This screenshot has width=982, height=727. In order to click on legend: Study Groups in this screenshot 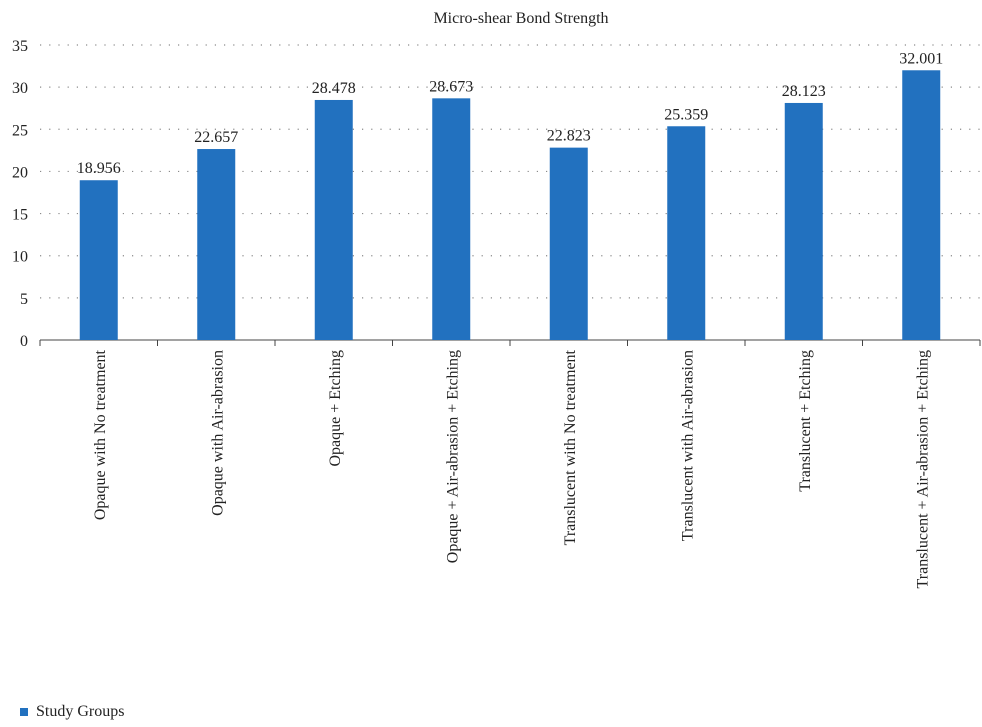, I will do `click(72, 712)`.